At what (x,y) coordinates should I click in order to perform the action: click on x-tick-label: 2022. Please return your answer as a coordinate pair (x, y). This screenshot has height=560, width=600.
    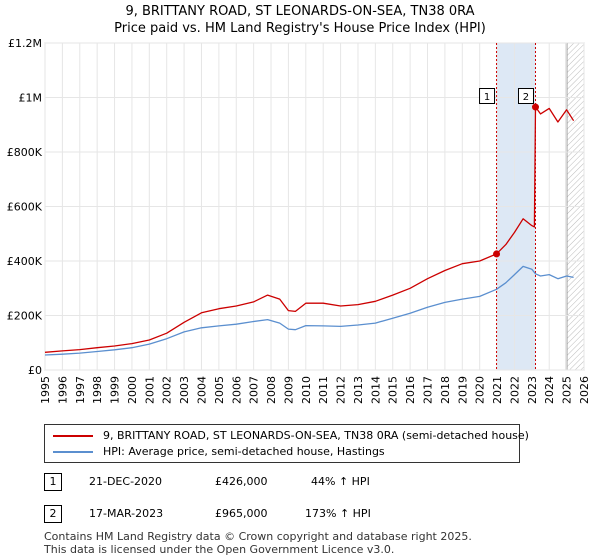
    Looking at the image, I should click on (514, 390).